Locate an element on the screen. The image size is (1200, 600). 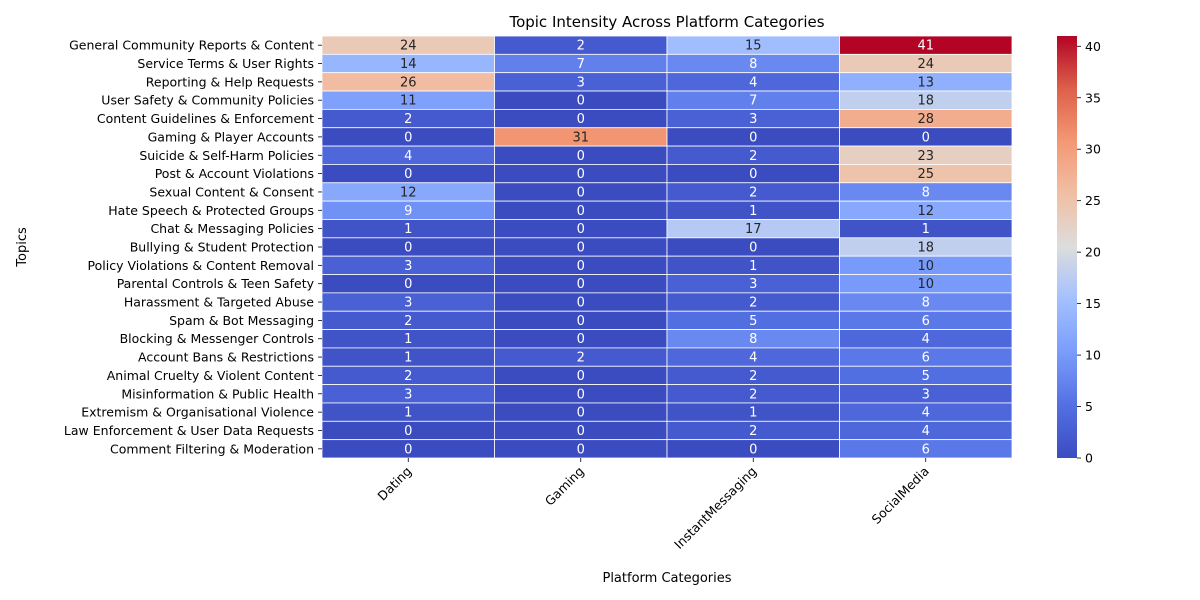
cell-value-label: 13 is located at coordinates (925, 82).